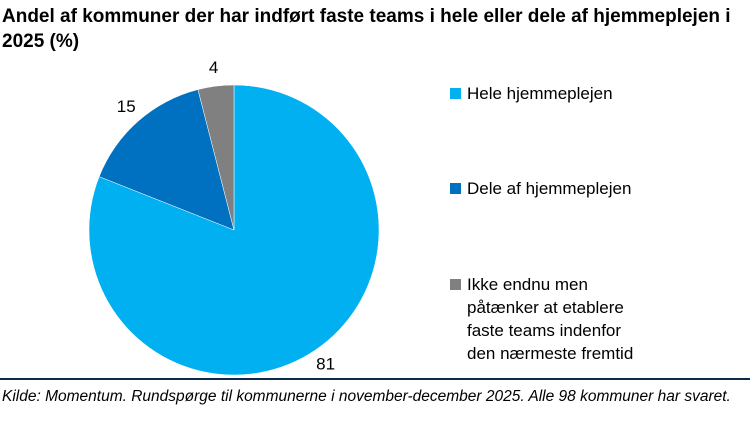  What do you see at coordinates (540, 93) in the screenshot?
I see `legend-label: Hele hjemmeplejen` at bounding box center [540, 93].